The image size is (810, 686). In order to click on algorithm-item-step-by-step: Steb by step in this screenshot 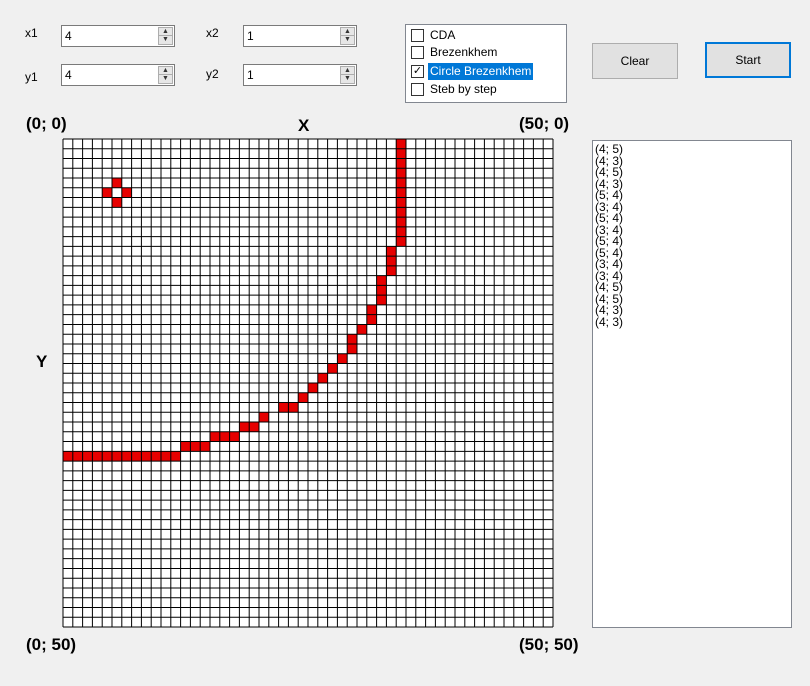, I will do `click(486, 89)`.